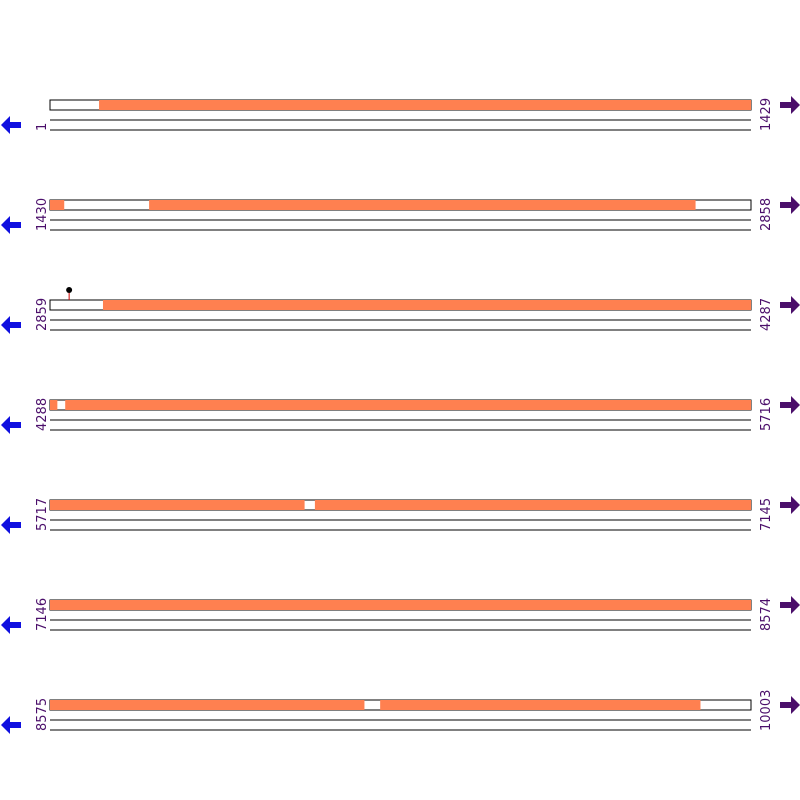  What do you see at coordinates (766, 710) in the screenshot?
I see `end-label: 10003` at bounding box center [766, 710].